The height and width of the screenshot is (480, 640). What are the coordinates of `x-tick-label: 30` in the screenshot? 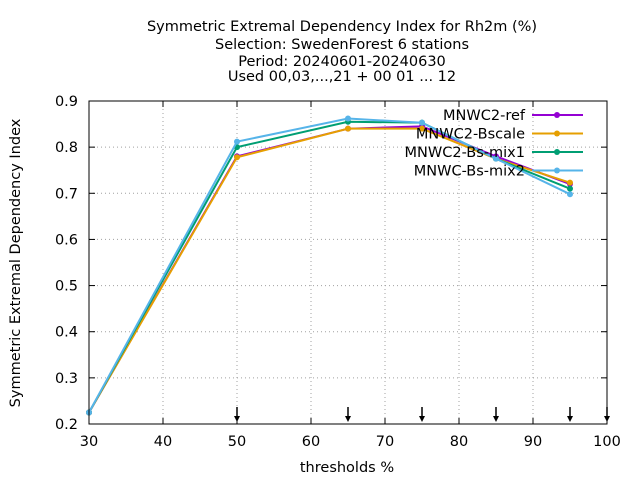 It's located at (89, 442).